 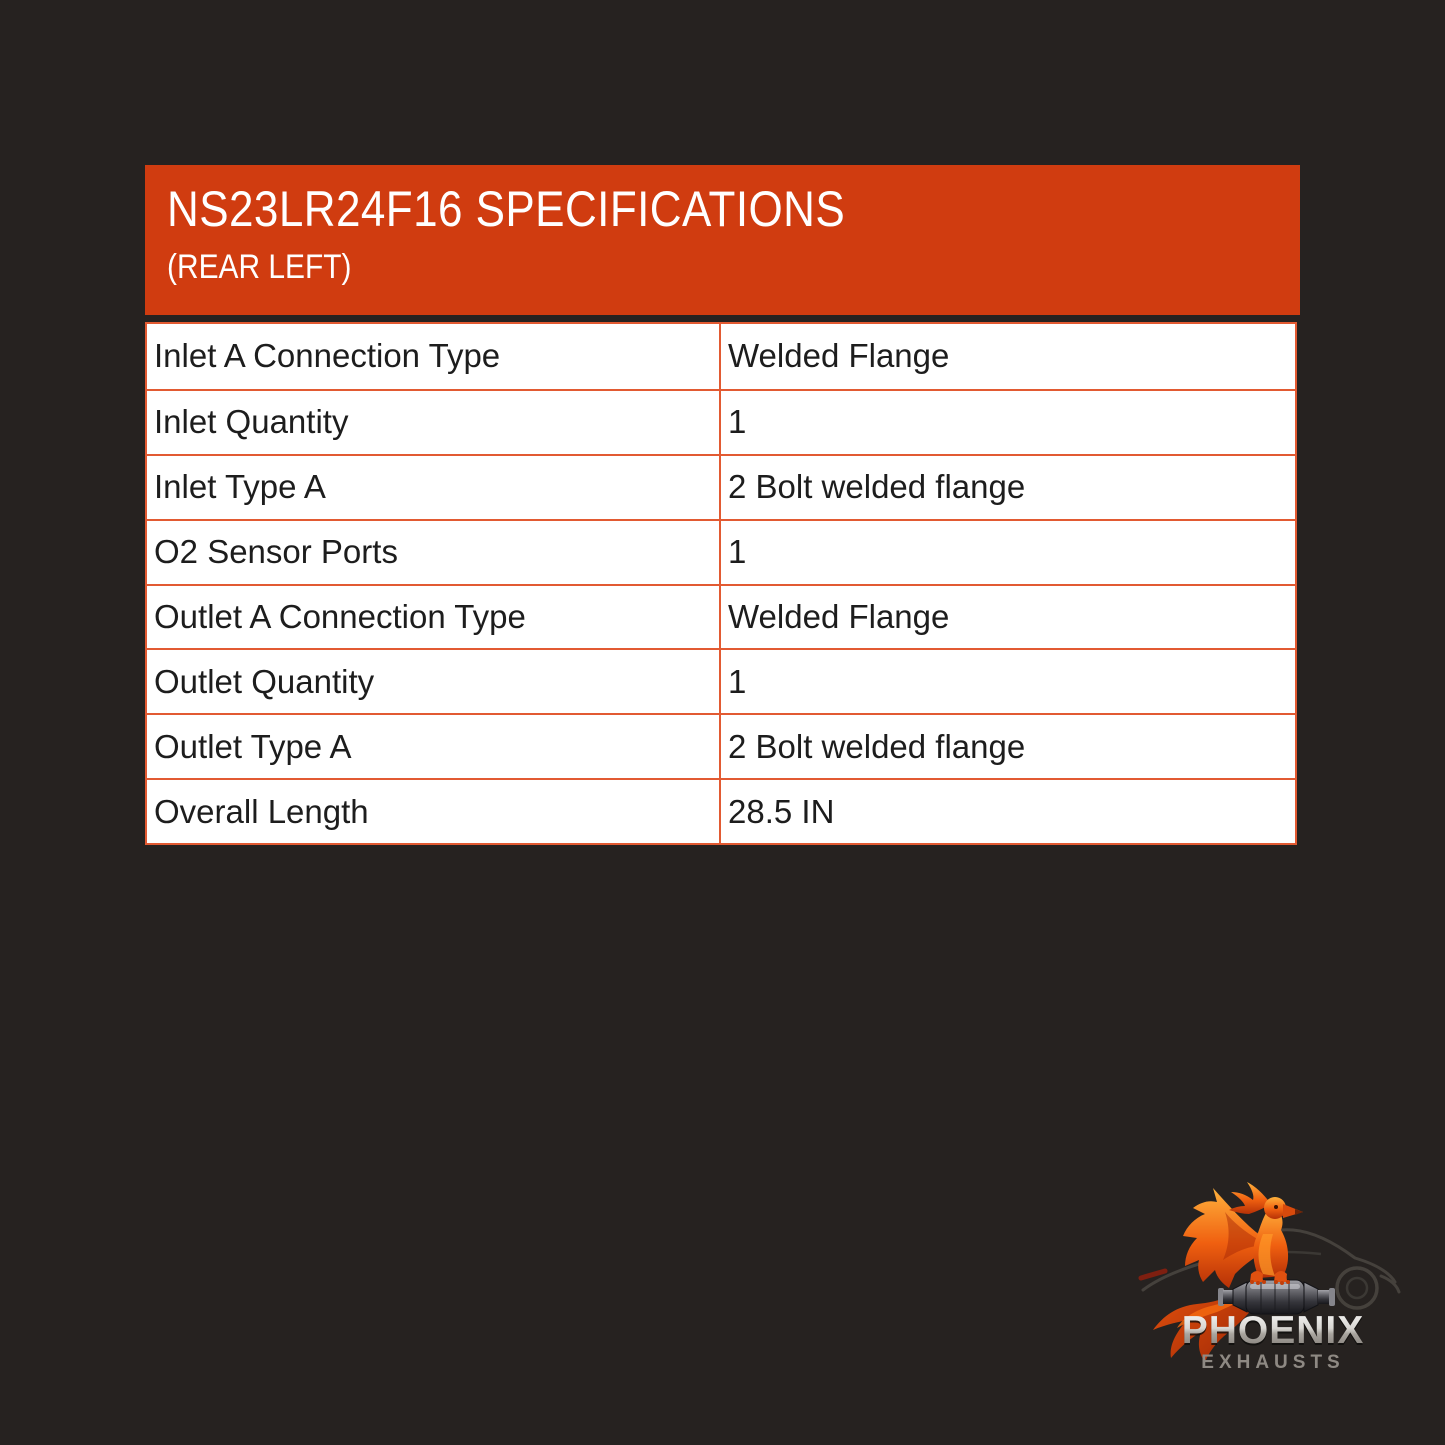 I want to click on spec-label-cell: Inlet A Connection Type, so click(x=434, y=356).